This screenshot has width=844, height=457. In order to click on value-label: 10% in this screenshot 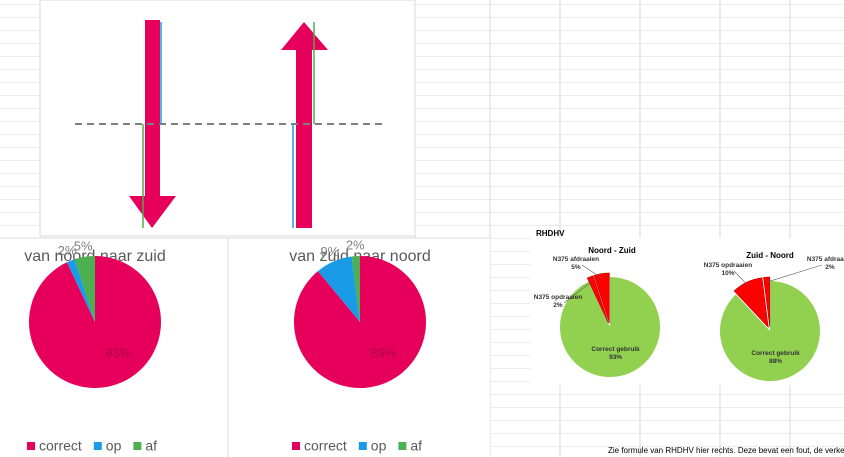, I will do `click(727, 273)`.